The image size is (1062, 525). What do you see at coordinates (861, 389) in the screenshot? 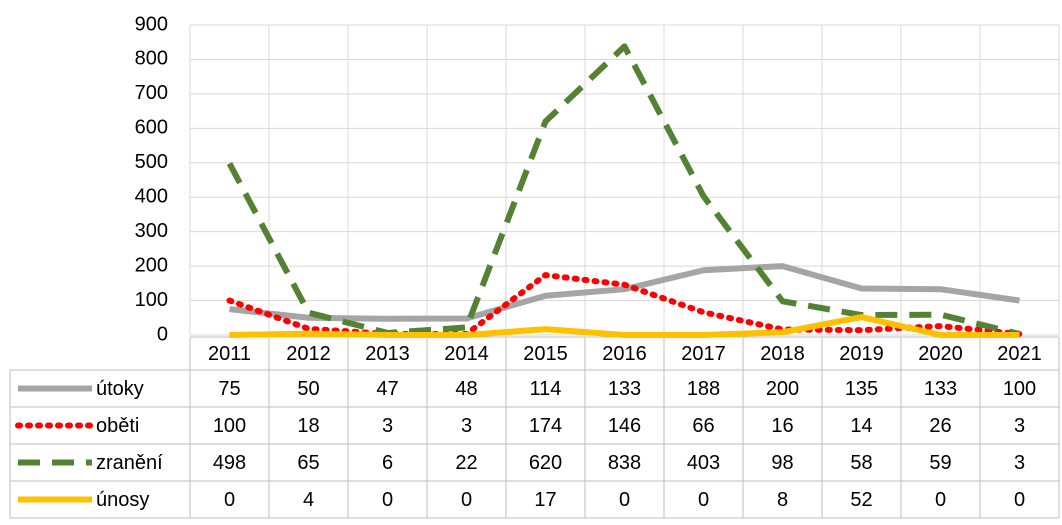
I see `table-value: 135` at bounding box center [861, 389].